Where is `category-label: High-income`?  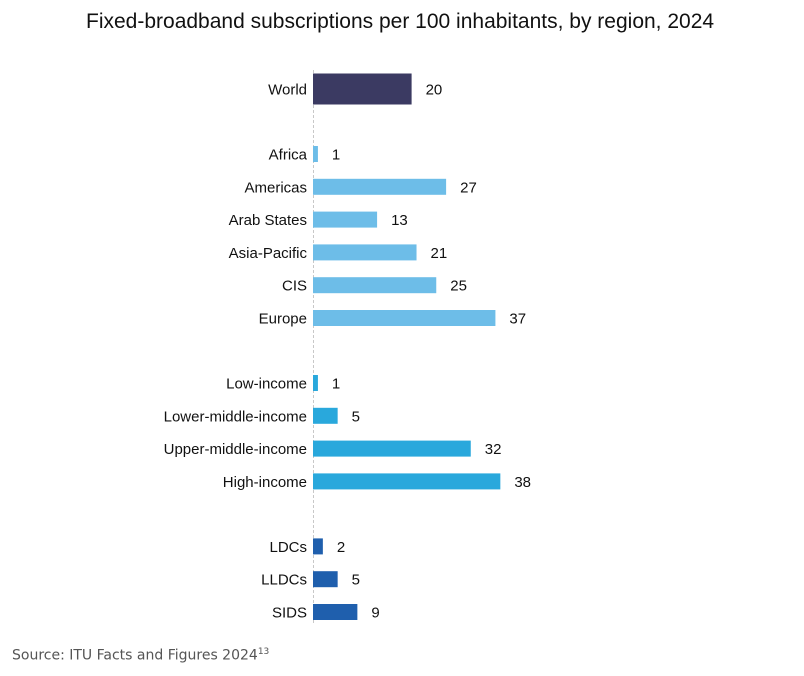
category-label: High-income is located at coordinates (265, 482).